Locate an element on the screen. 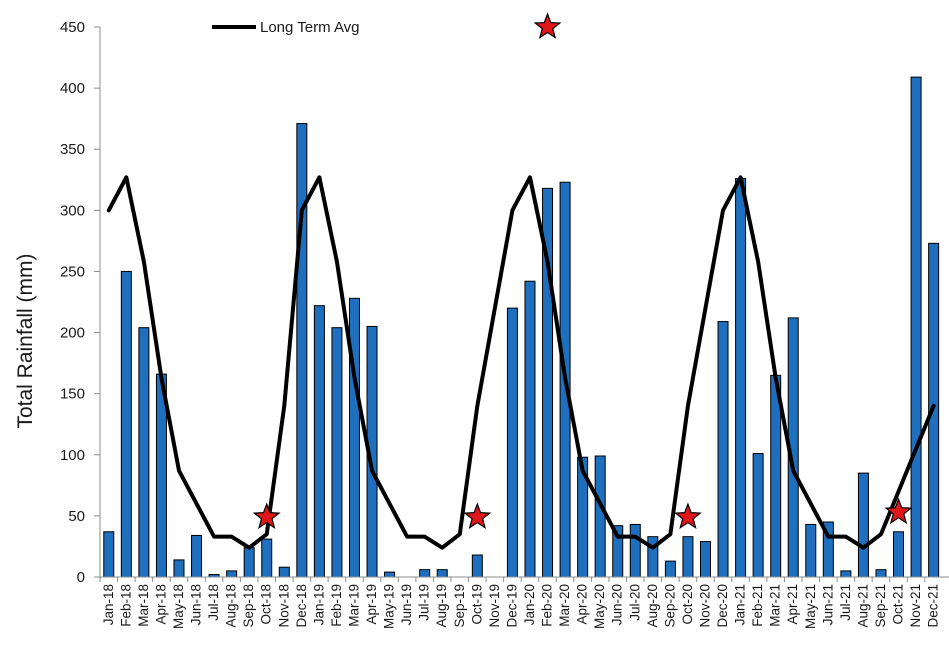 The height and width of the screenshot is (653, 949). x-tick-label-feb-21: Feb-21 is located at coordinates (757, 605).